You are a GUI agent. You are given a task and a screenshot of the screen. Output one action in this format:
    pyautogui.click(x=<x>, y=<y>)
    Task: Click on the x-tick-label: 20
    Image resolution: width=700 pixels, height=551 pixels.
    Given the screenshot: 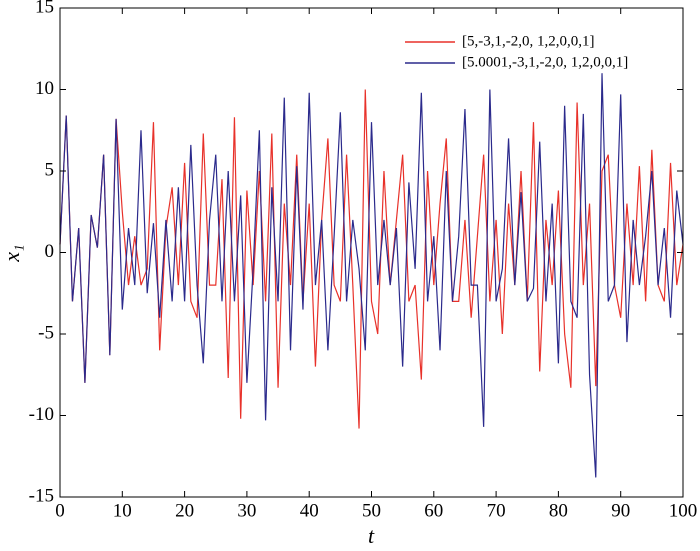 What is the action you would take?
    pyautogui.click(x=184, y=510)
    